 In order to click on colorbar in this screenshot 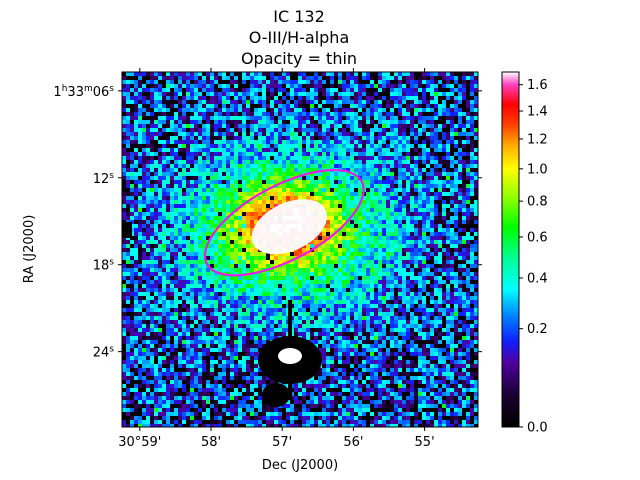, I will do `click(510, 249)`.